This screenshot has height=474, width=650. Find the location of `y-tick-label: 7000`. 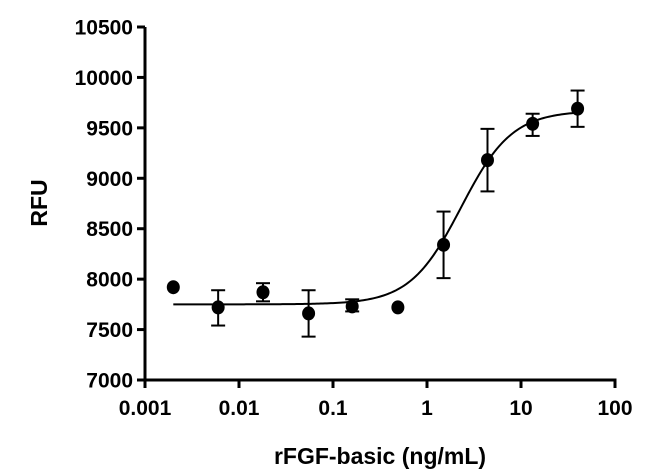

y-tick-label: 7000 is located at coordinates (109, 381).